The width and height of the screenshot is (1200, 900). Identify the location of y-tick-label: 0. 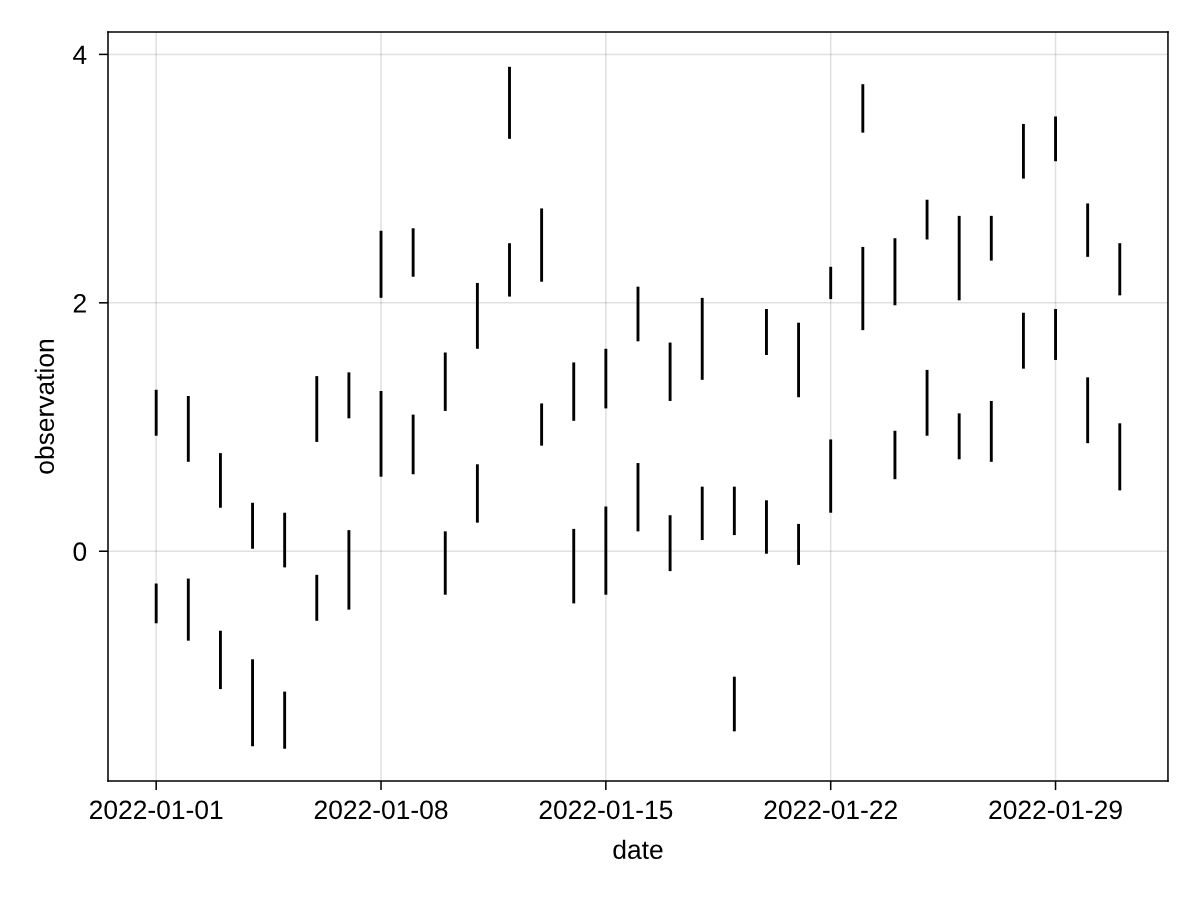
(80, 552).